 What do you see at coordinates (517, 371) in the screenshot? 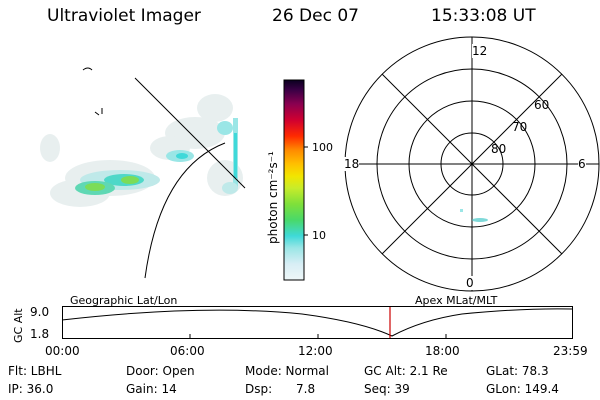
I see `info-glat: GLat: 78.3` at bounding box center [517, 371].